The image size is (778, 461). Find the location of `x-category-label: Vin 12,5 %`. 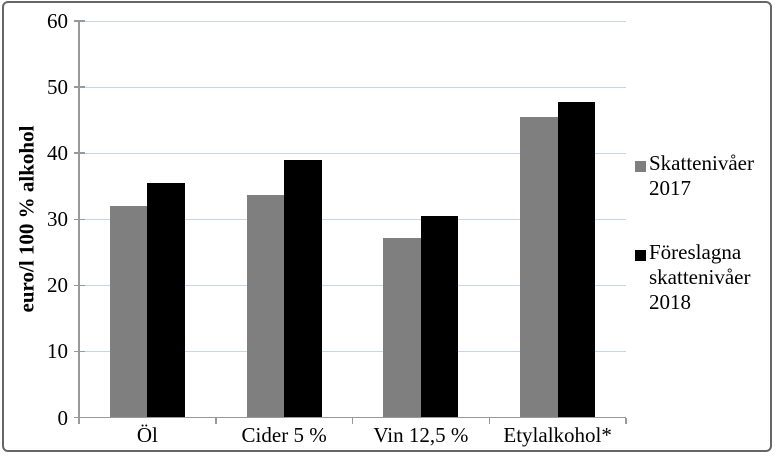

x-category-label: Vin 12,5 % is located at coordinates (421, 435).